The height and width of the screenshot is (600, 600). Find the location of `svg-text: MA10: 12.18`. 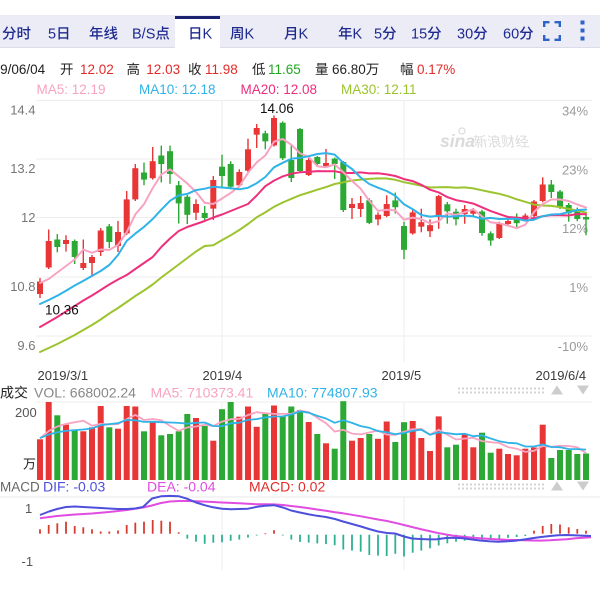

svg-text: MA10: 12.18 is located at coordinates (177, 89).